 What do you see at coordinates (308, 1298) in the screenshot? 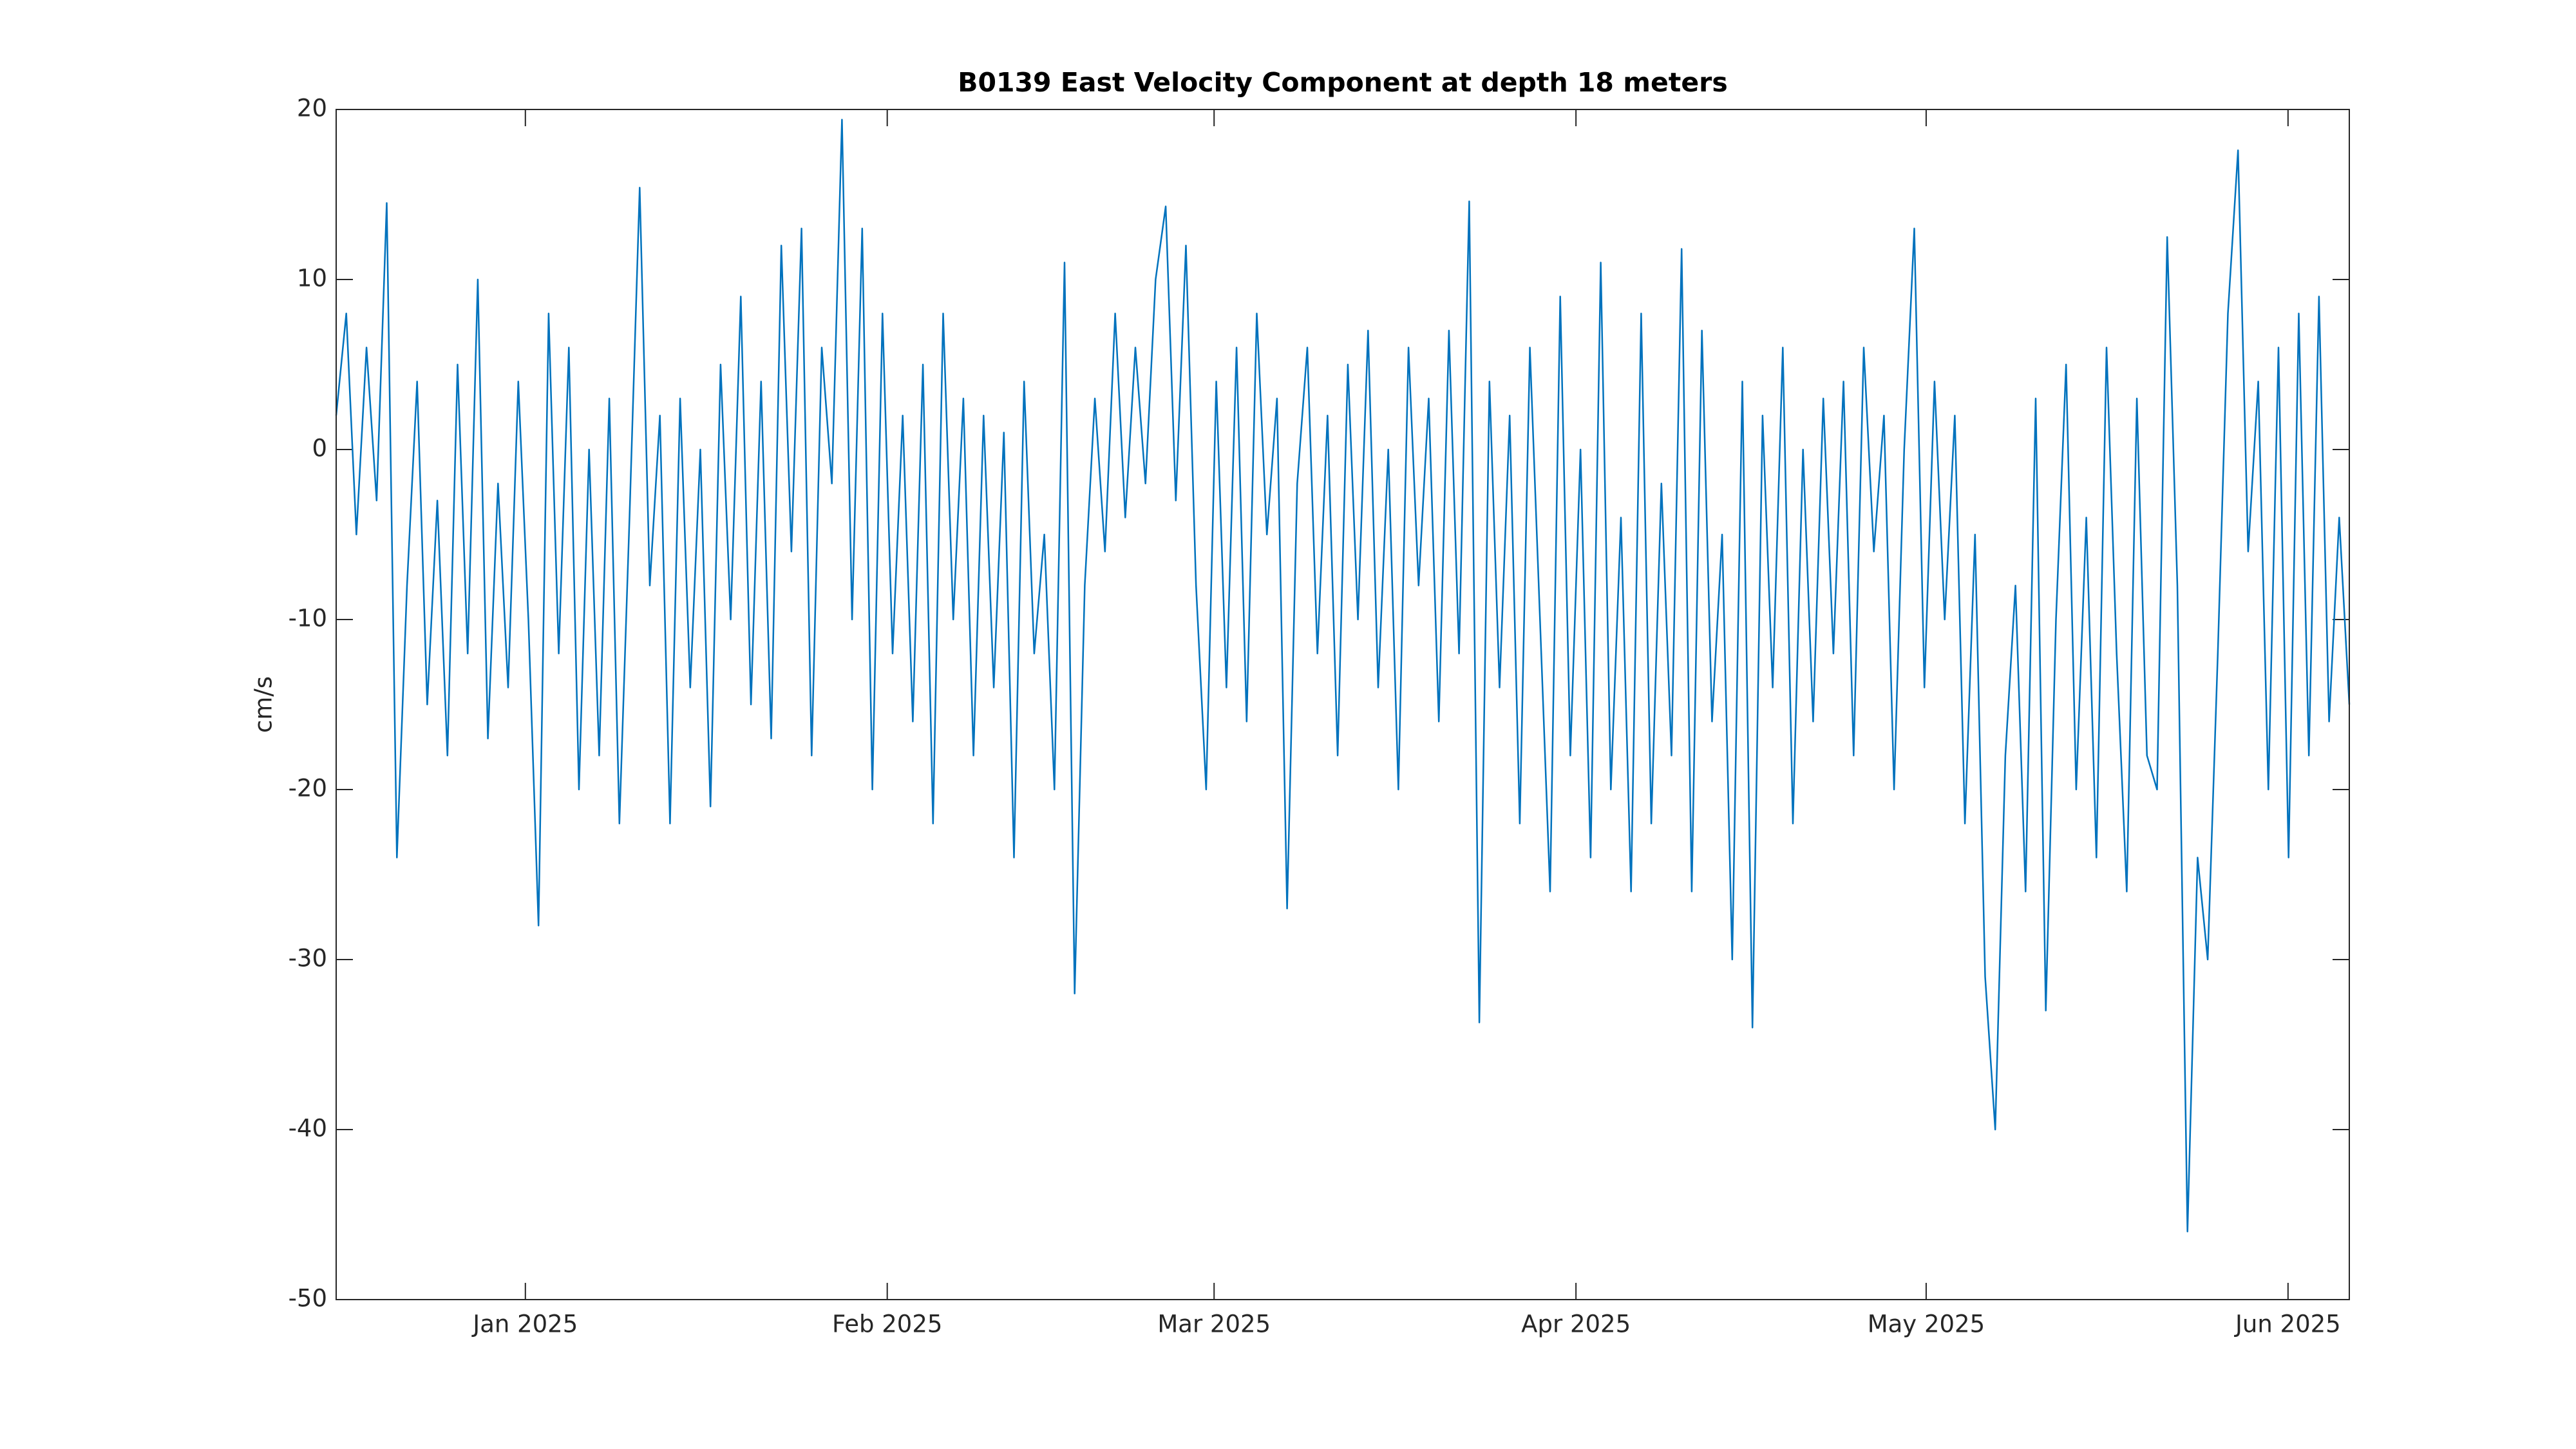
I see `y-tick-label: -50` at bounding box center [308, 1298].